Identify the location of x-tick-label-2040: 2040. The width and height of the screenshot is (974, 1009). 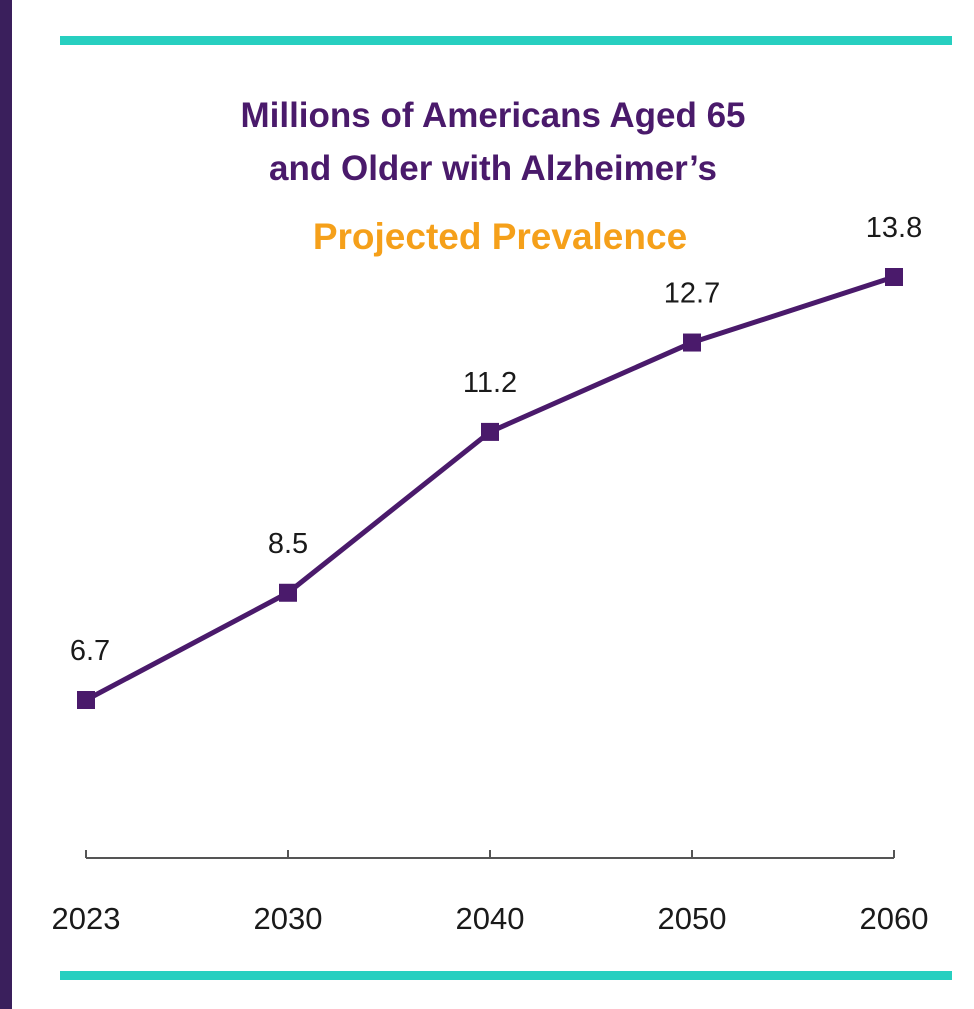
(490, 918).